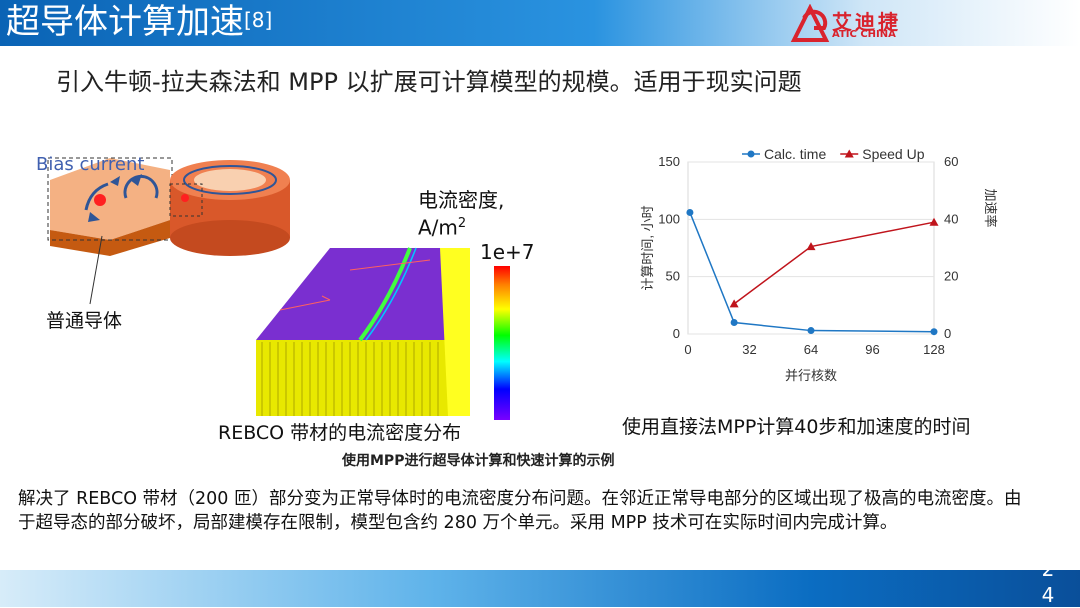 Image resolution: width=1080 pixels, height=608 pixels. I want to click on y-right-tick-label: 0, so click(947, 333).